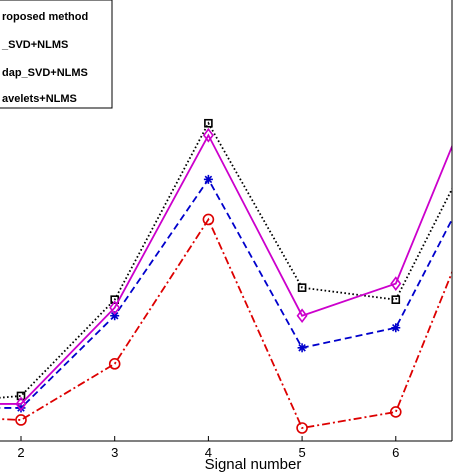 This screenshot has height=474, width=474. I want to click on x-tick-label: 6, so click(395, 452).